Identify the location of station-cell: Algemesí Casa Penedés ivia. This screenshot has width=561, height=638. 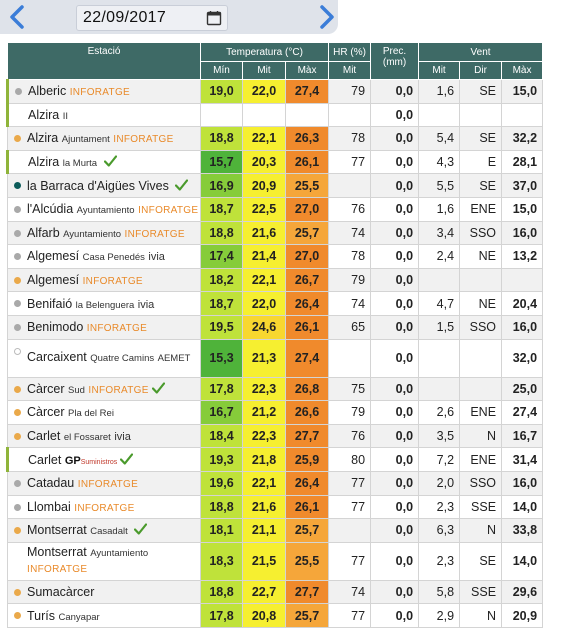
(104, 256).